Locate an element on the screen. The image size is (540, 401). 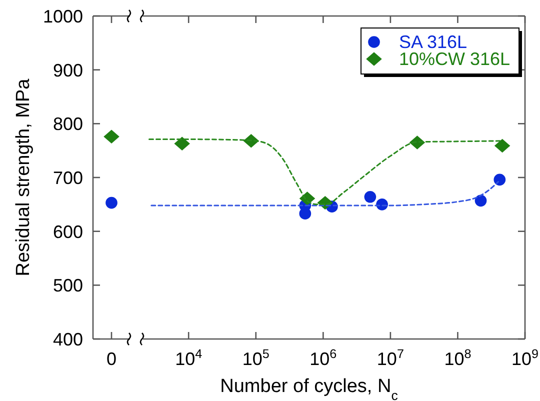
legend-label: SA 316L is located at coordinates (433, 42).